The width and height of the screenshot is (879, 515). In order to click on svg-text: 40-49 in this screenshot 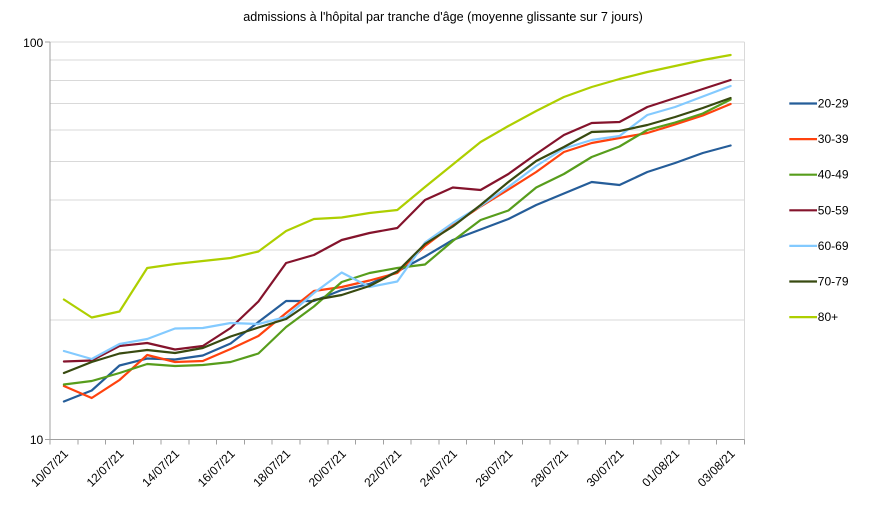, I will do `click(833, 175)`.